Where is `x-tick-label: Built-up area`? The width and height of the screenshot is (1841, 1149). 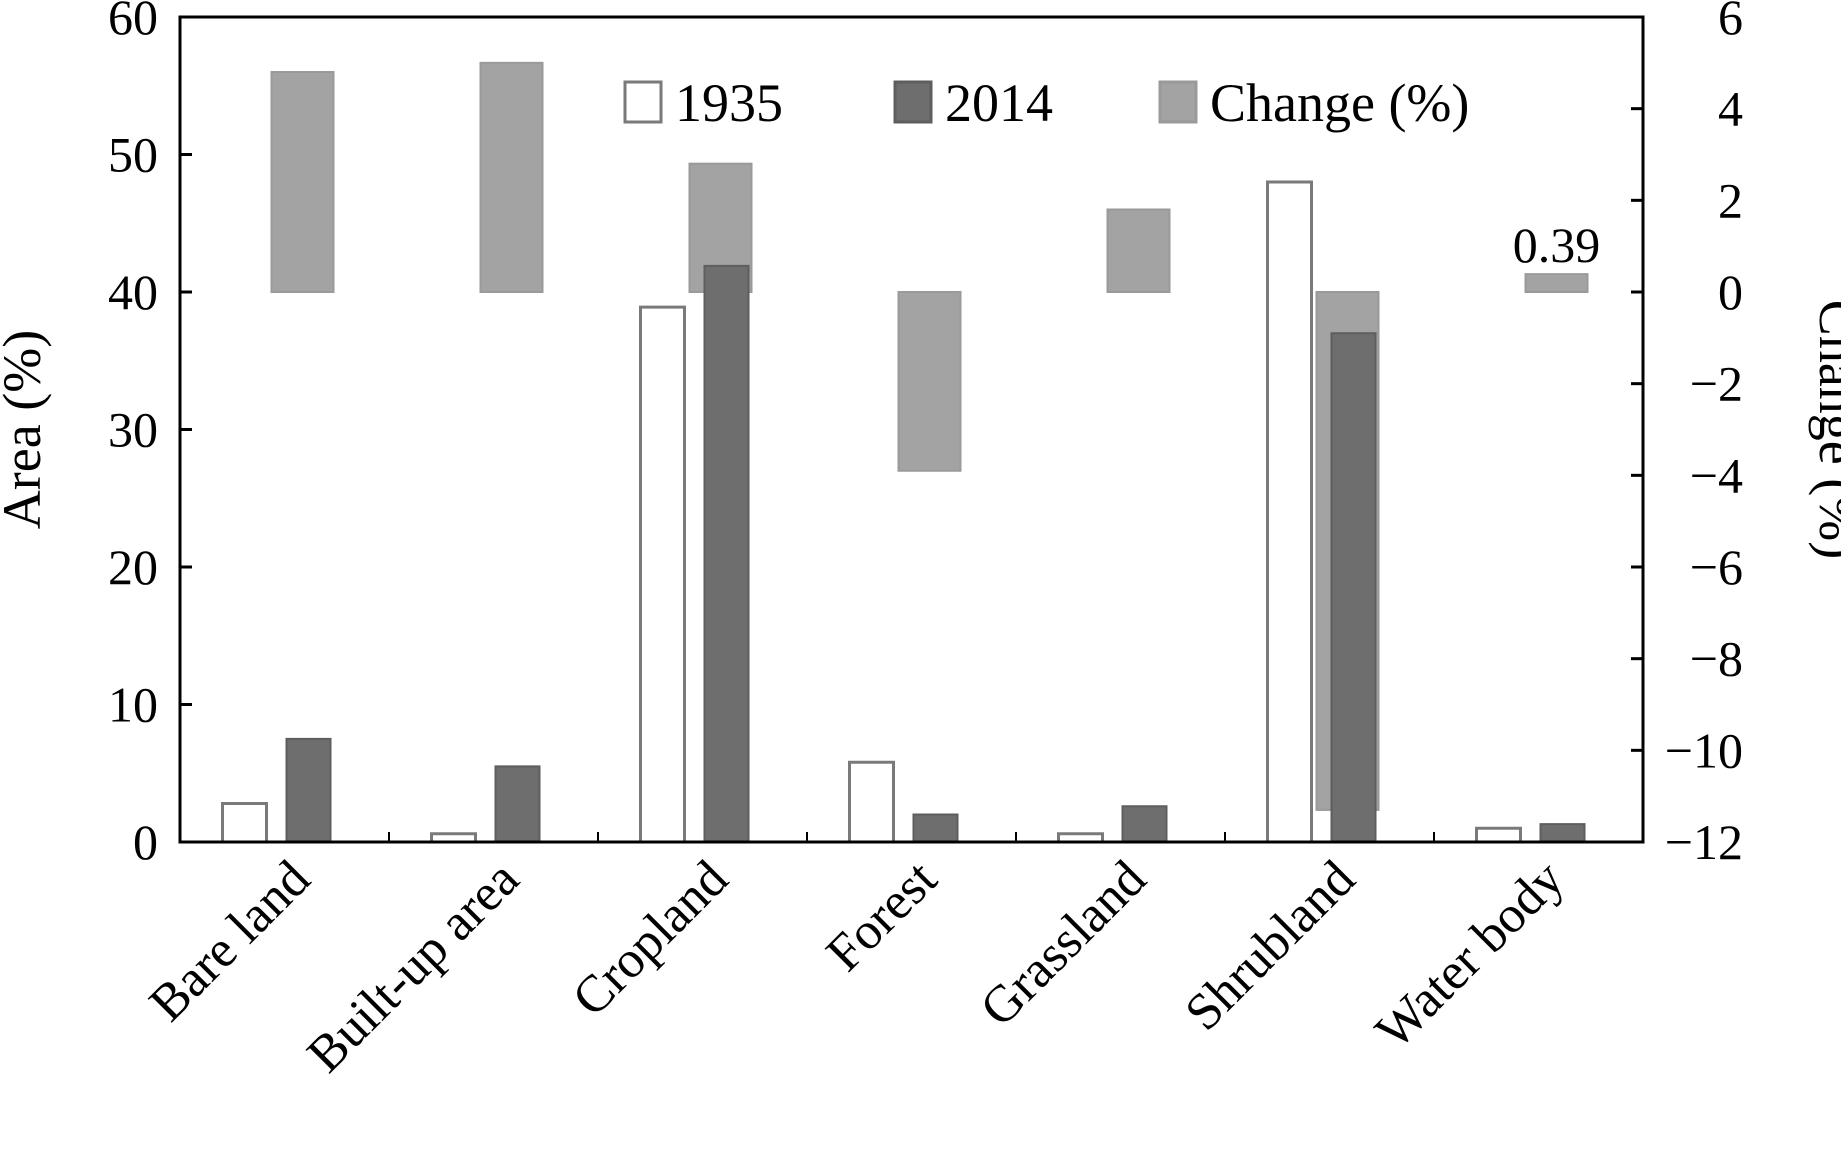
x-tick-label: Built-up area is located at coordinates (413, 966).